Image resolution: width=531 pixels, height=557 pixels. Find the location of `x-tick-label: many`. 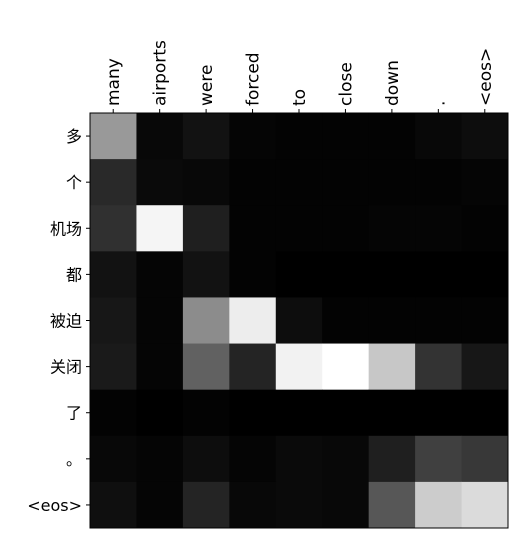

x-tick-label: many is located at coordinates (114, 82).